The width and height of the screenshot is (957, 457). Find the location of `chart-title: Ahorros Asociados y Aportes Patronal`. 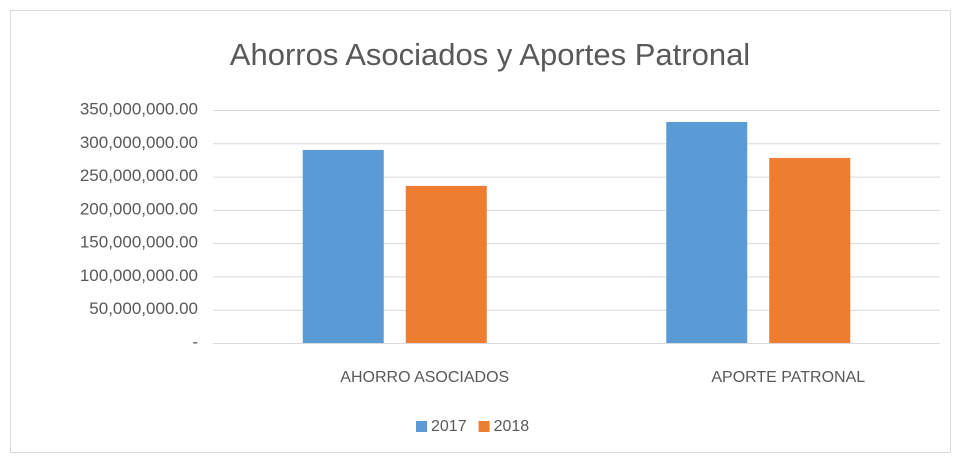

chart-title: Ahorros Asociados y Aportes Patronal is located at coordinates (490, 54).